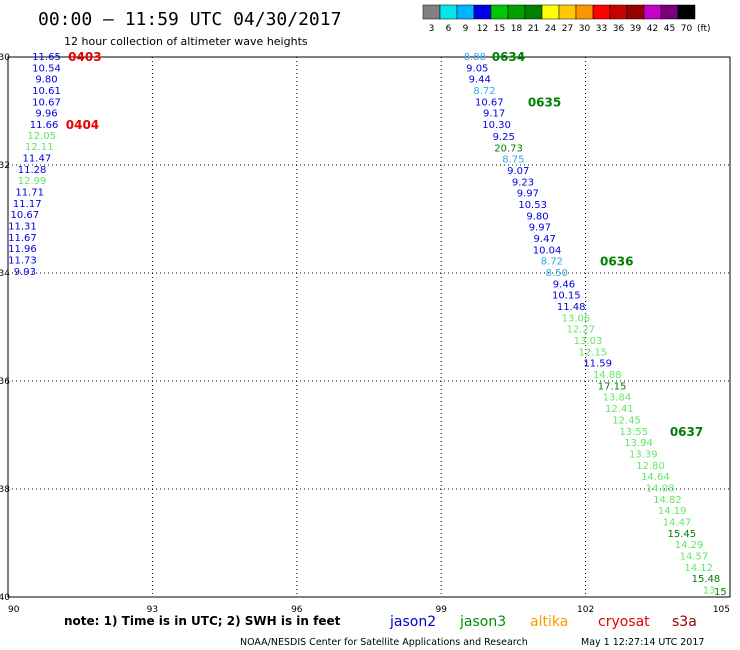 Image resolution: width=740 pixels, height=650 pixels. Describe the element at coordinates (597, 364) in the screenshot. I see `swh-value-label: 11.59` at that location.